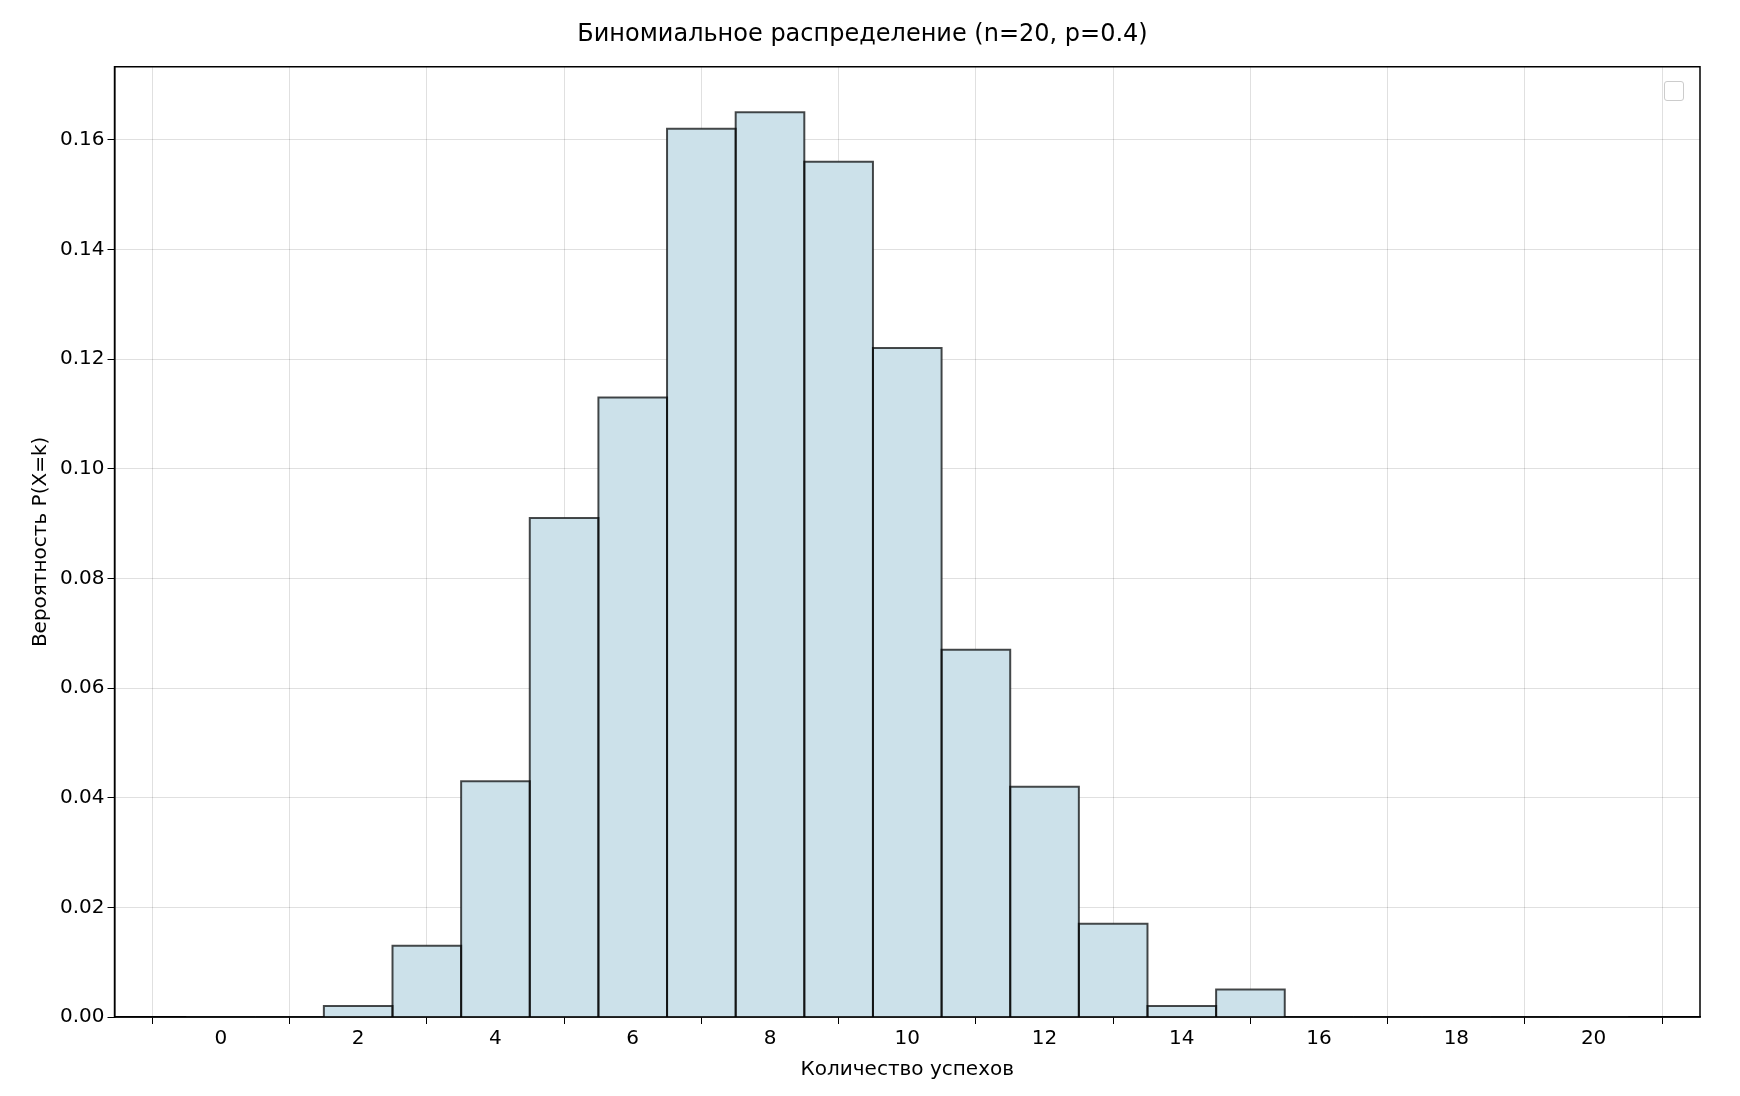  I want to click on y-tick-label: 0.00, so click(82, 1015).